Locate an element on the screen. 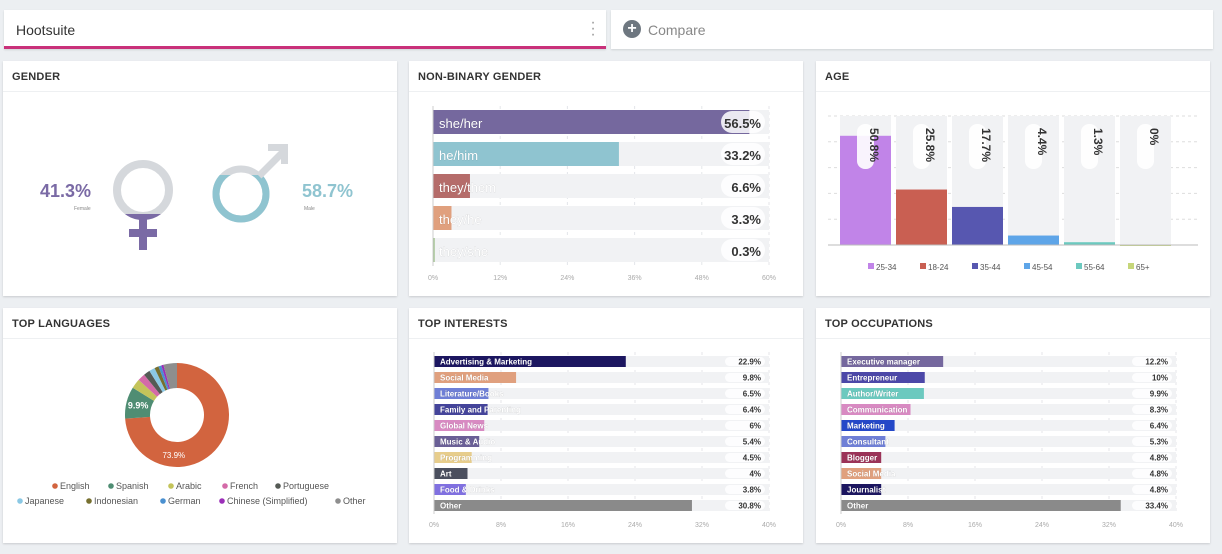  bar-value-label: 4.8% is located at coordinates (1159, 489).